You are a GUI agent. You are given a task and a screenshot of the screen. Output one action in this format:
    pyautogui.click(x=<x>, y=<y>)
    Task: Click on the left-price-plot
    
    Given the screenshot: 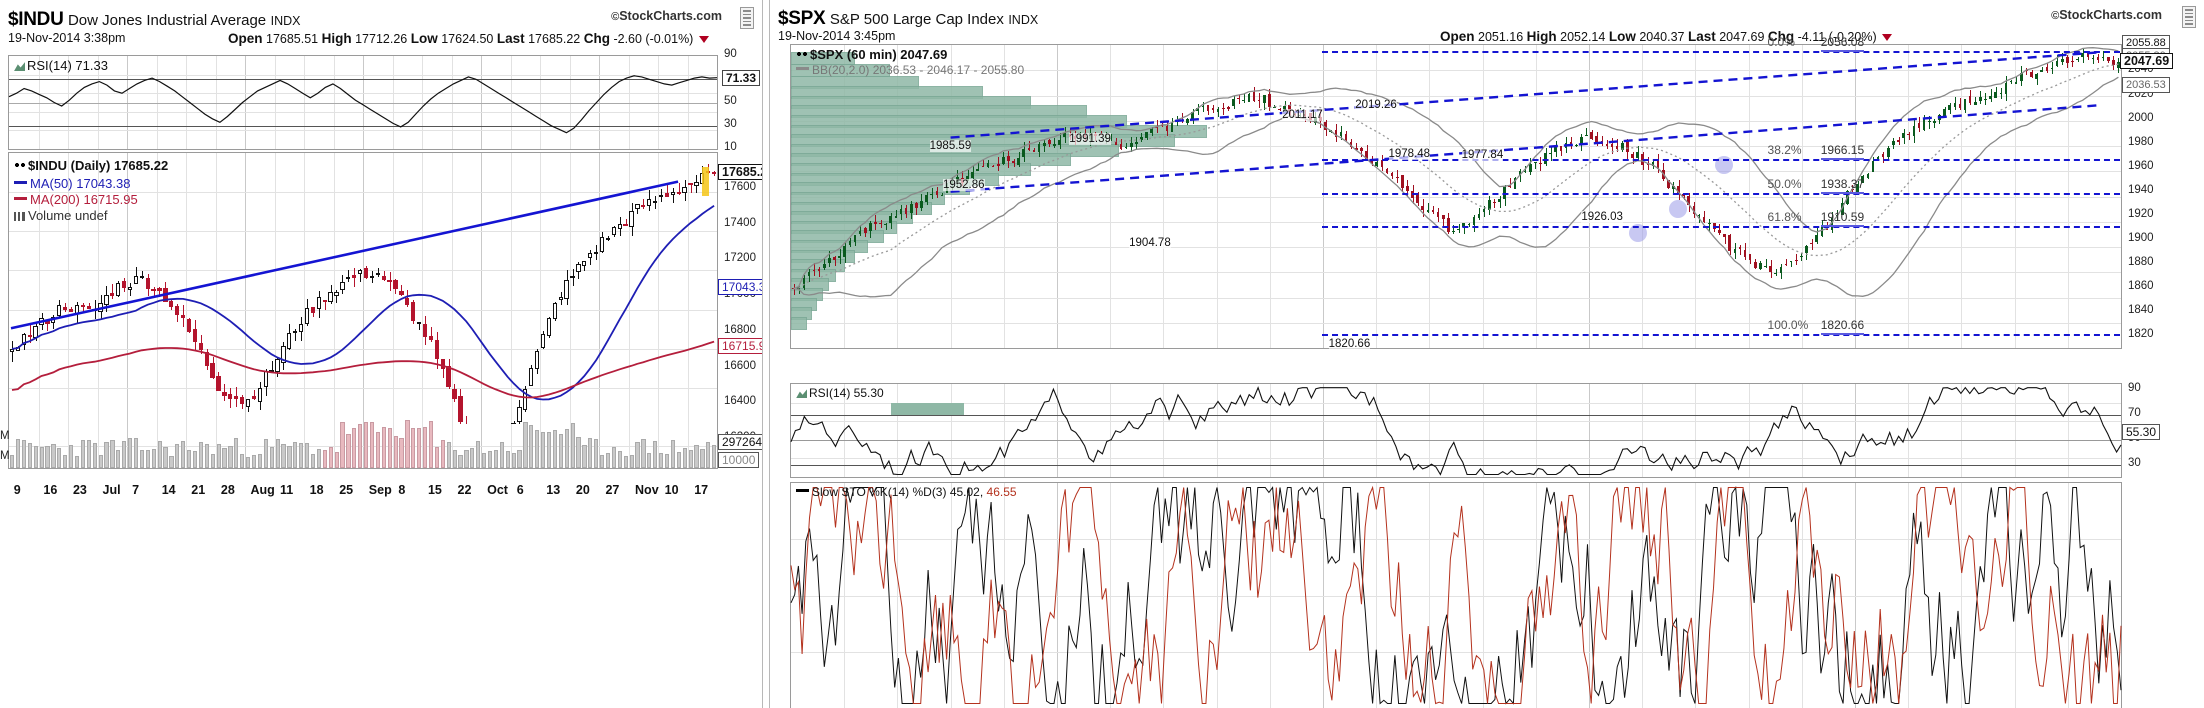 What is the action you would take?
    pyautogui.click(x=363, y=310)
    